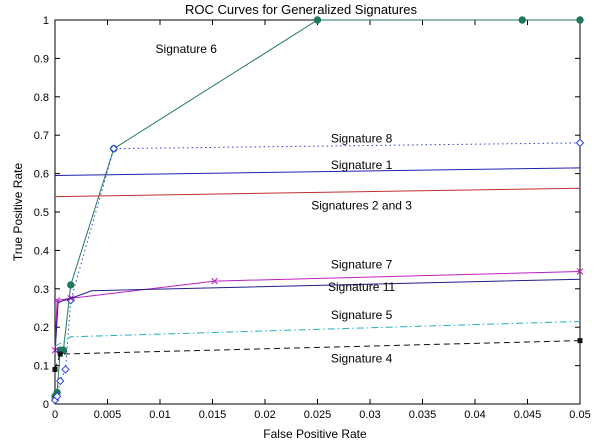  Describe the element at coordinates (46, 21) in the screenshot. I see `y-tick-label: 1` at that location.